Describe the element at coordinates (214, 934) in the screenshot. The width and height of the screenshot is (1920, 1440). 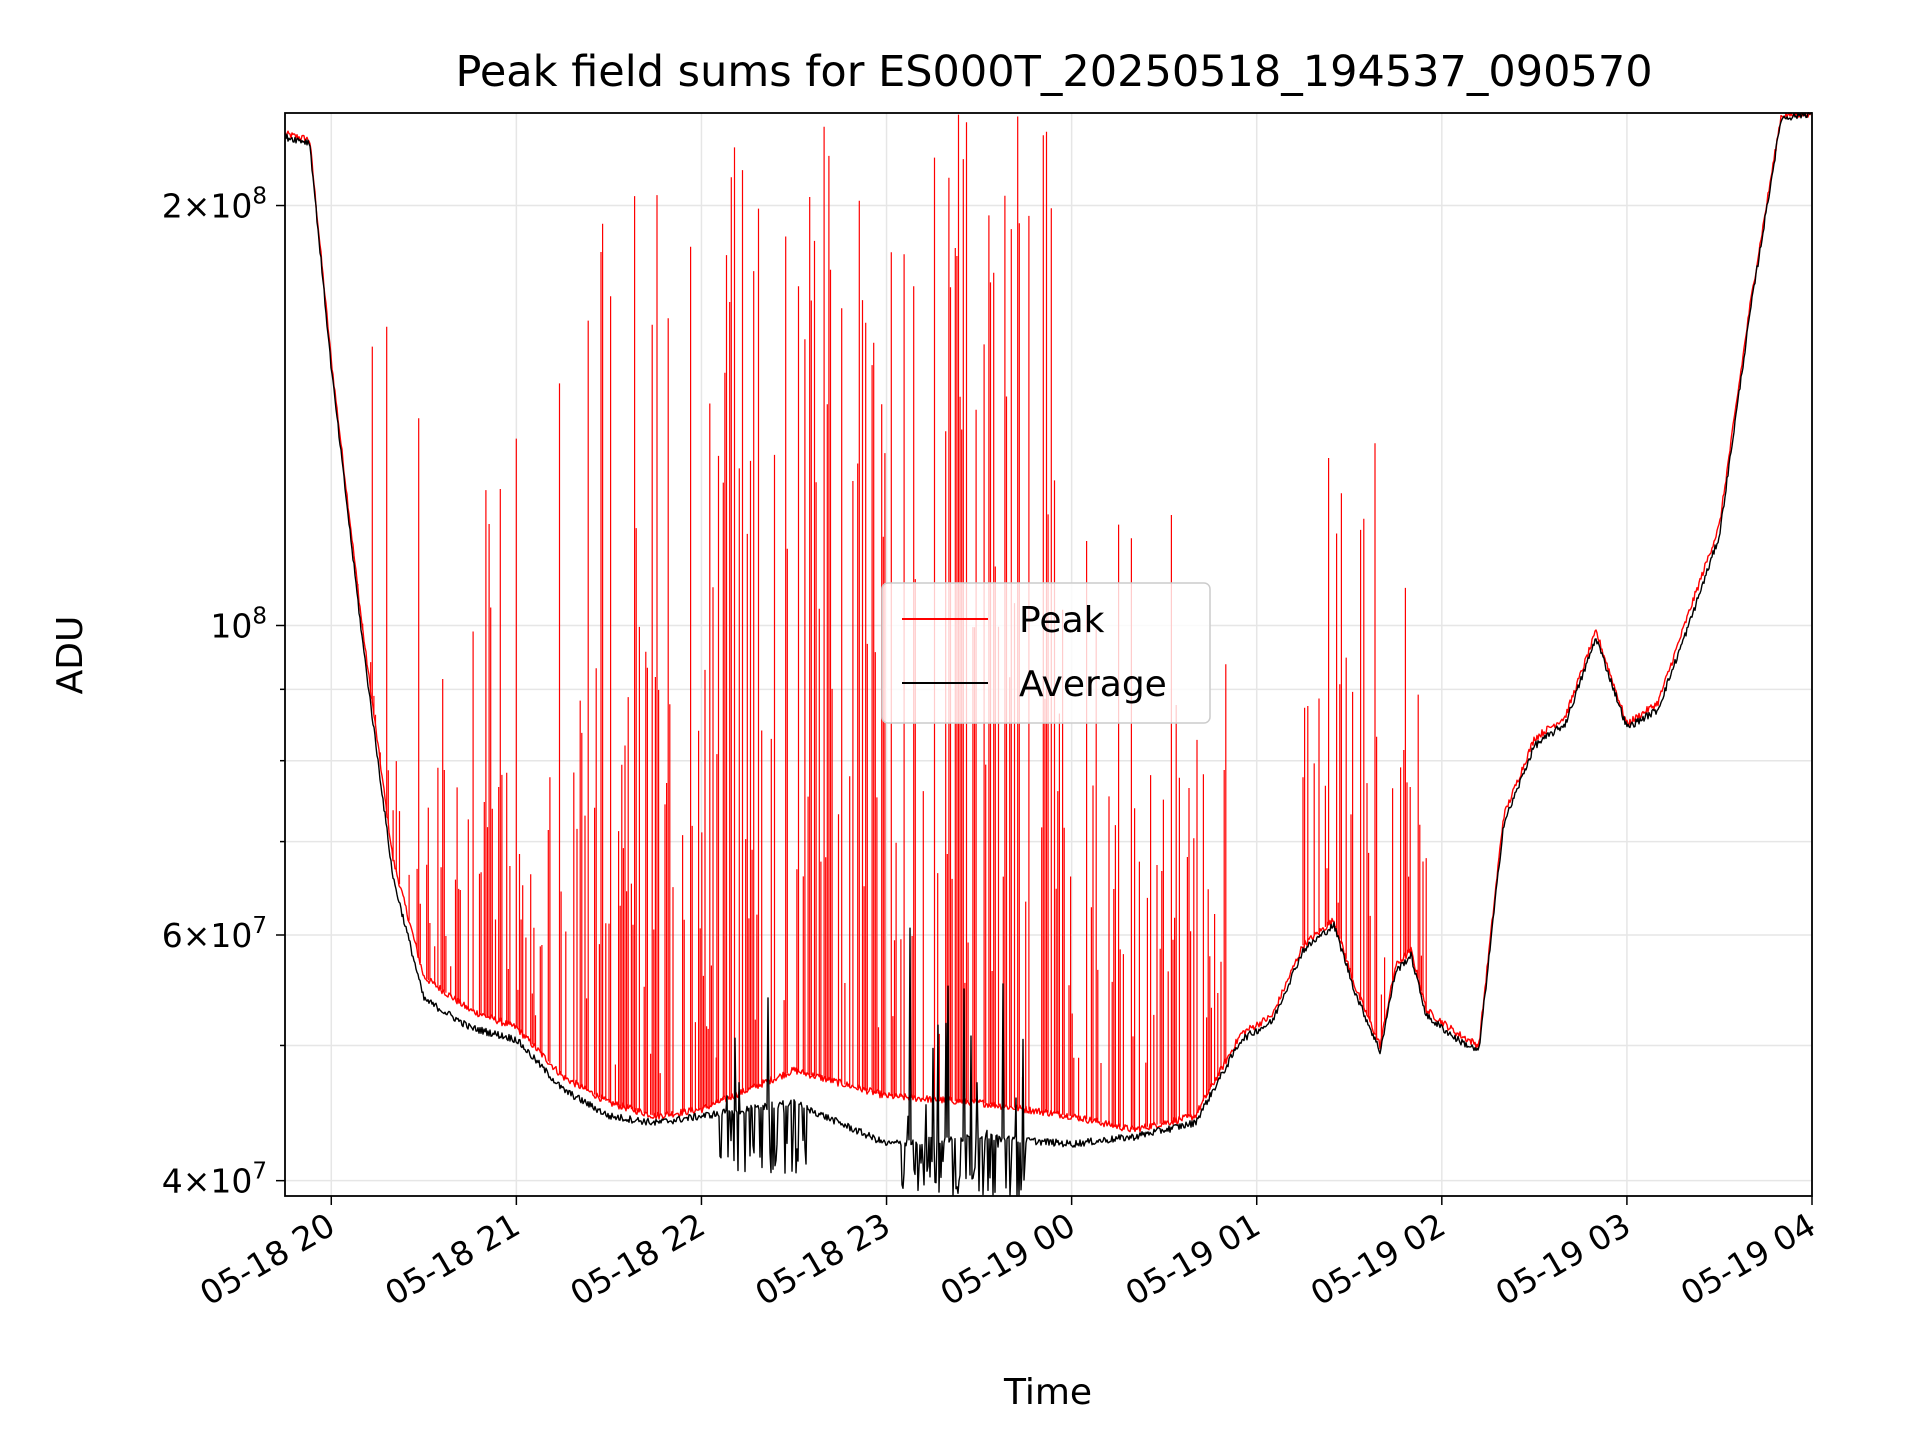
I see `y-tick-label: 6×107` at that location.